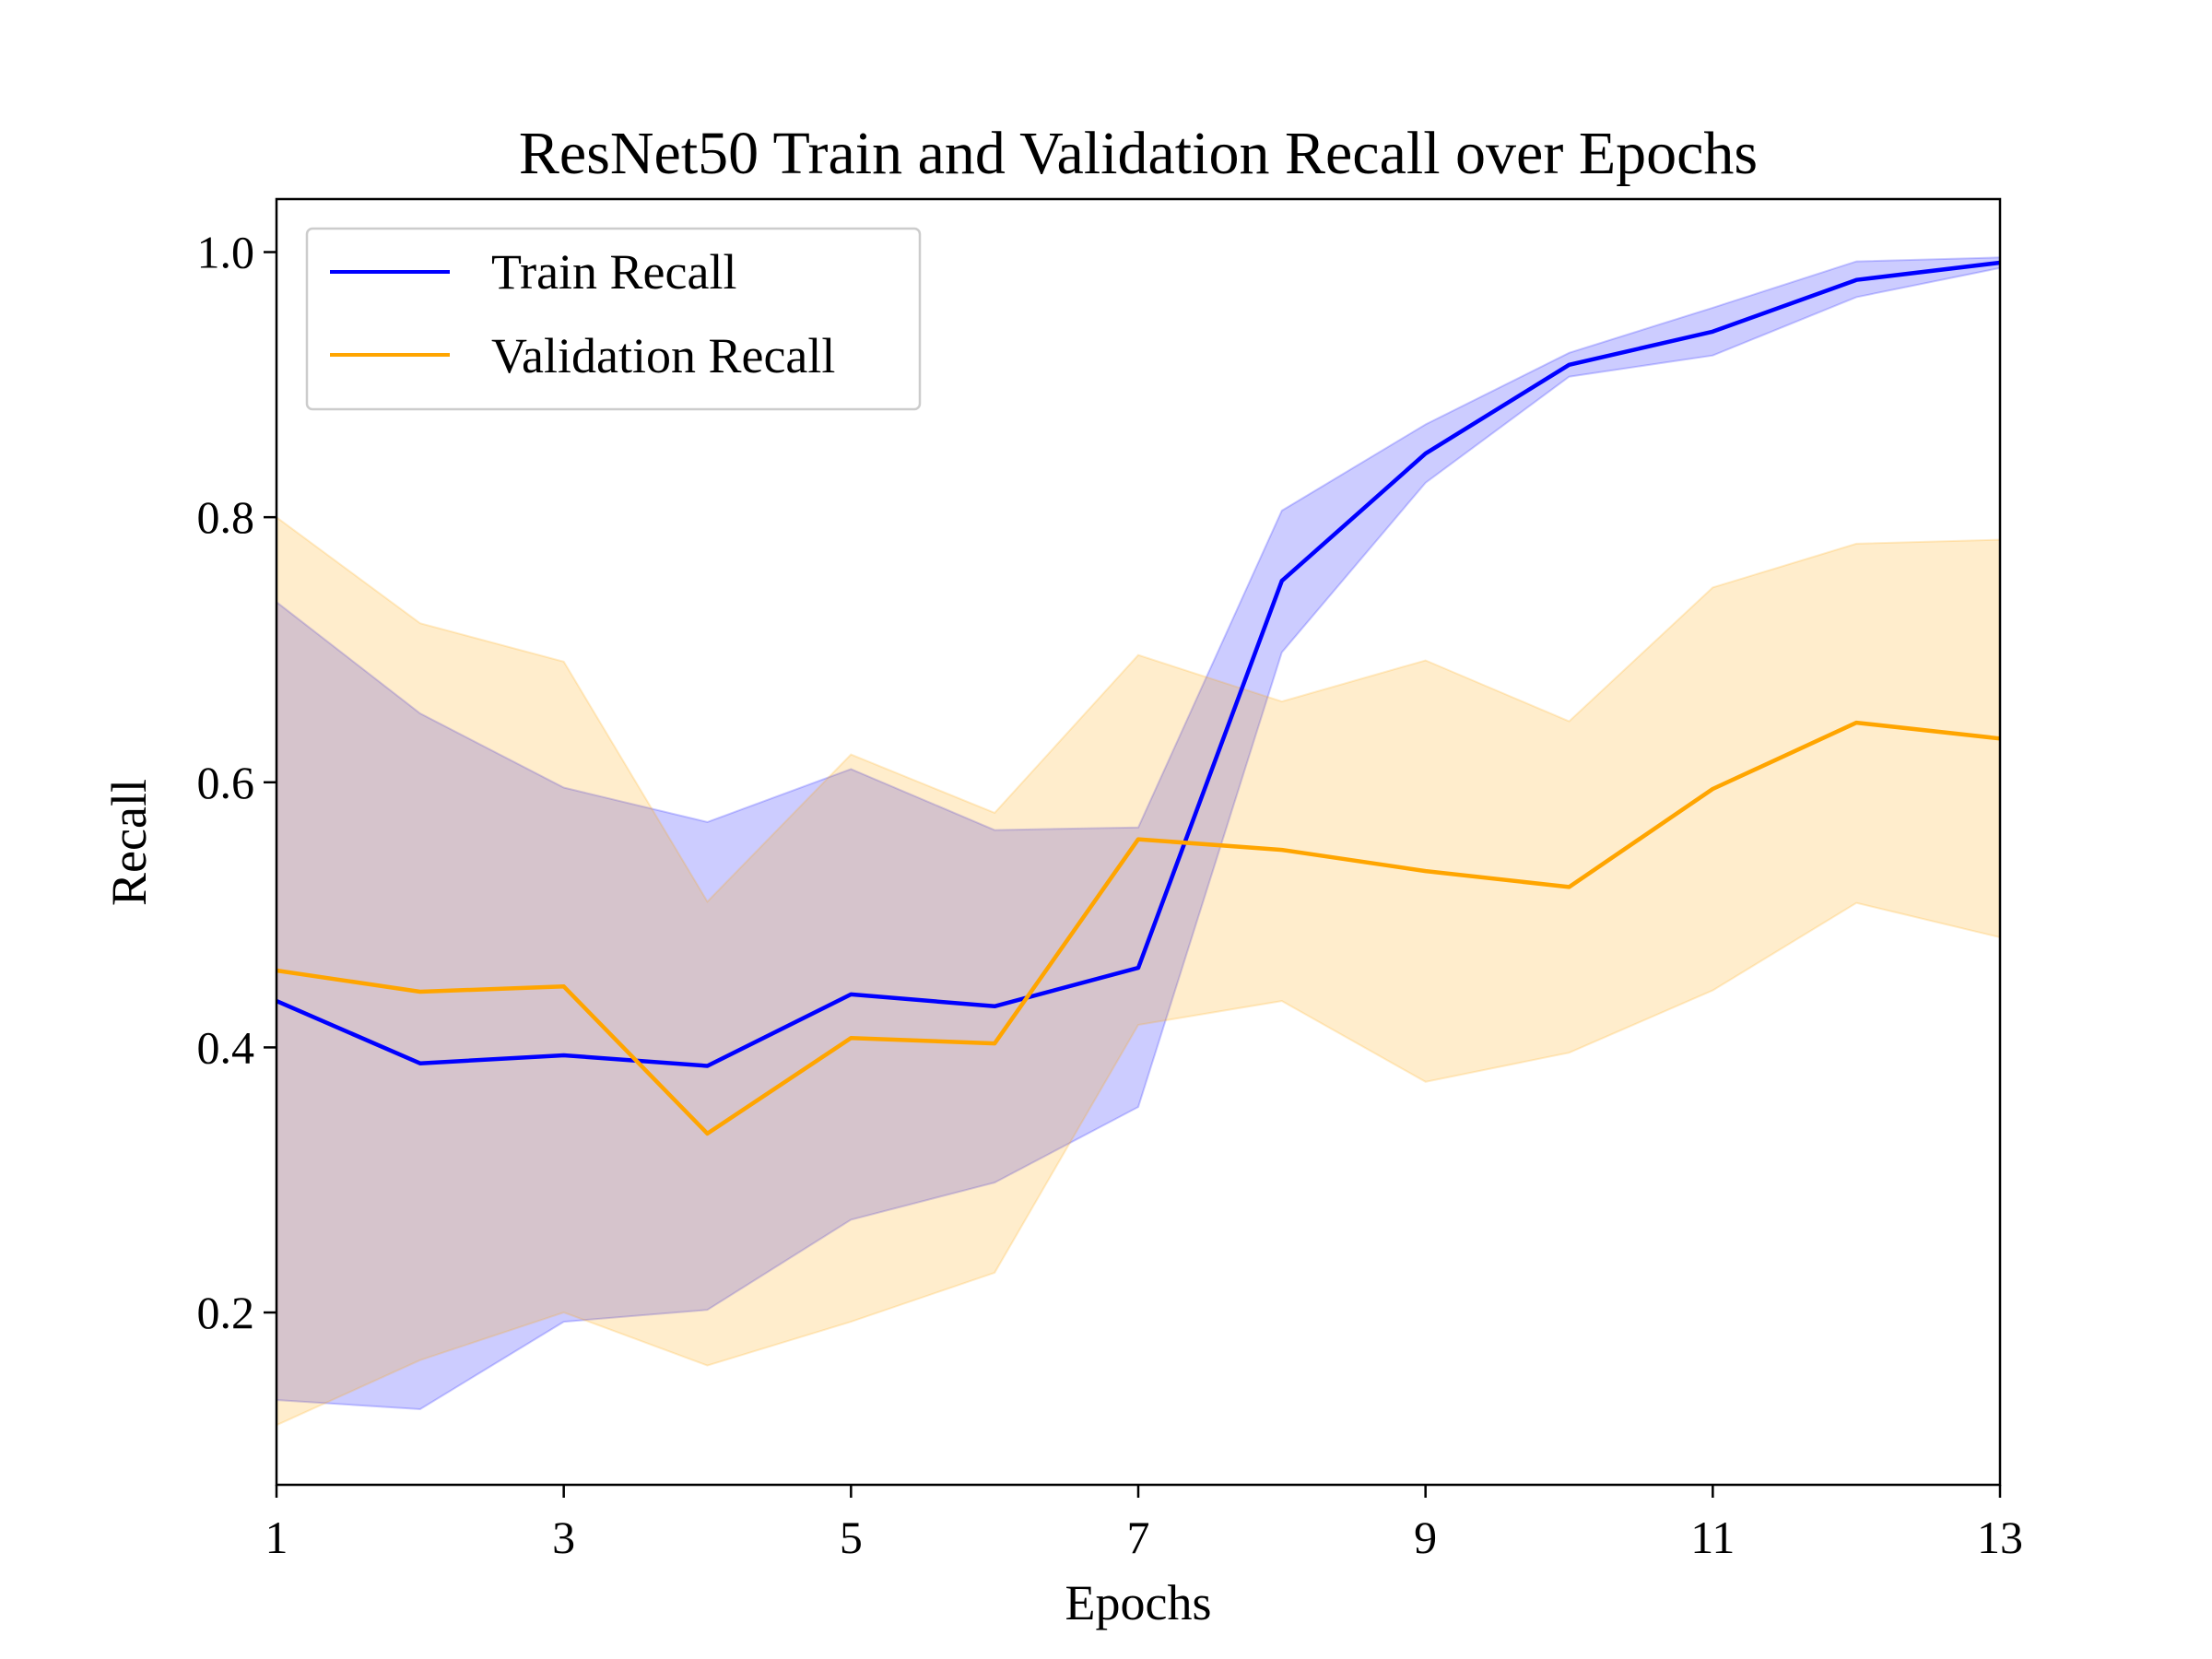 The image size is (2212, 1659). What do you see at coordinates (129, 842) in the screenshot?
I see `y-axis-label: Recall` at bounding box center [129, 842].